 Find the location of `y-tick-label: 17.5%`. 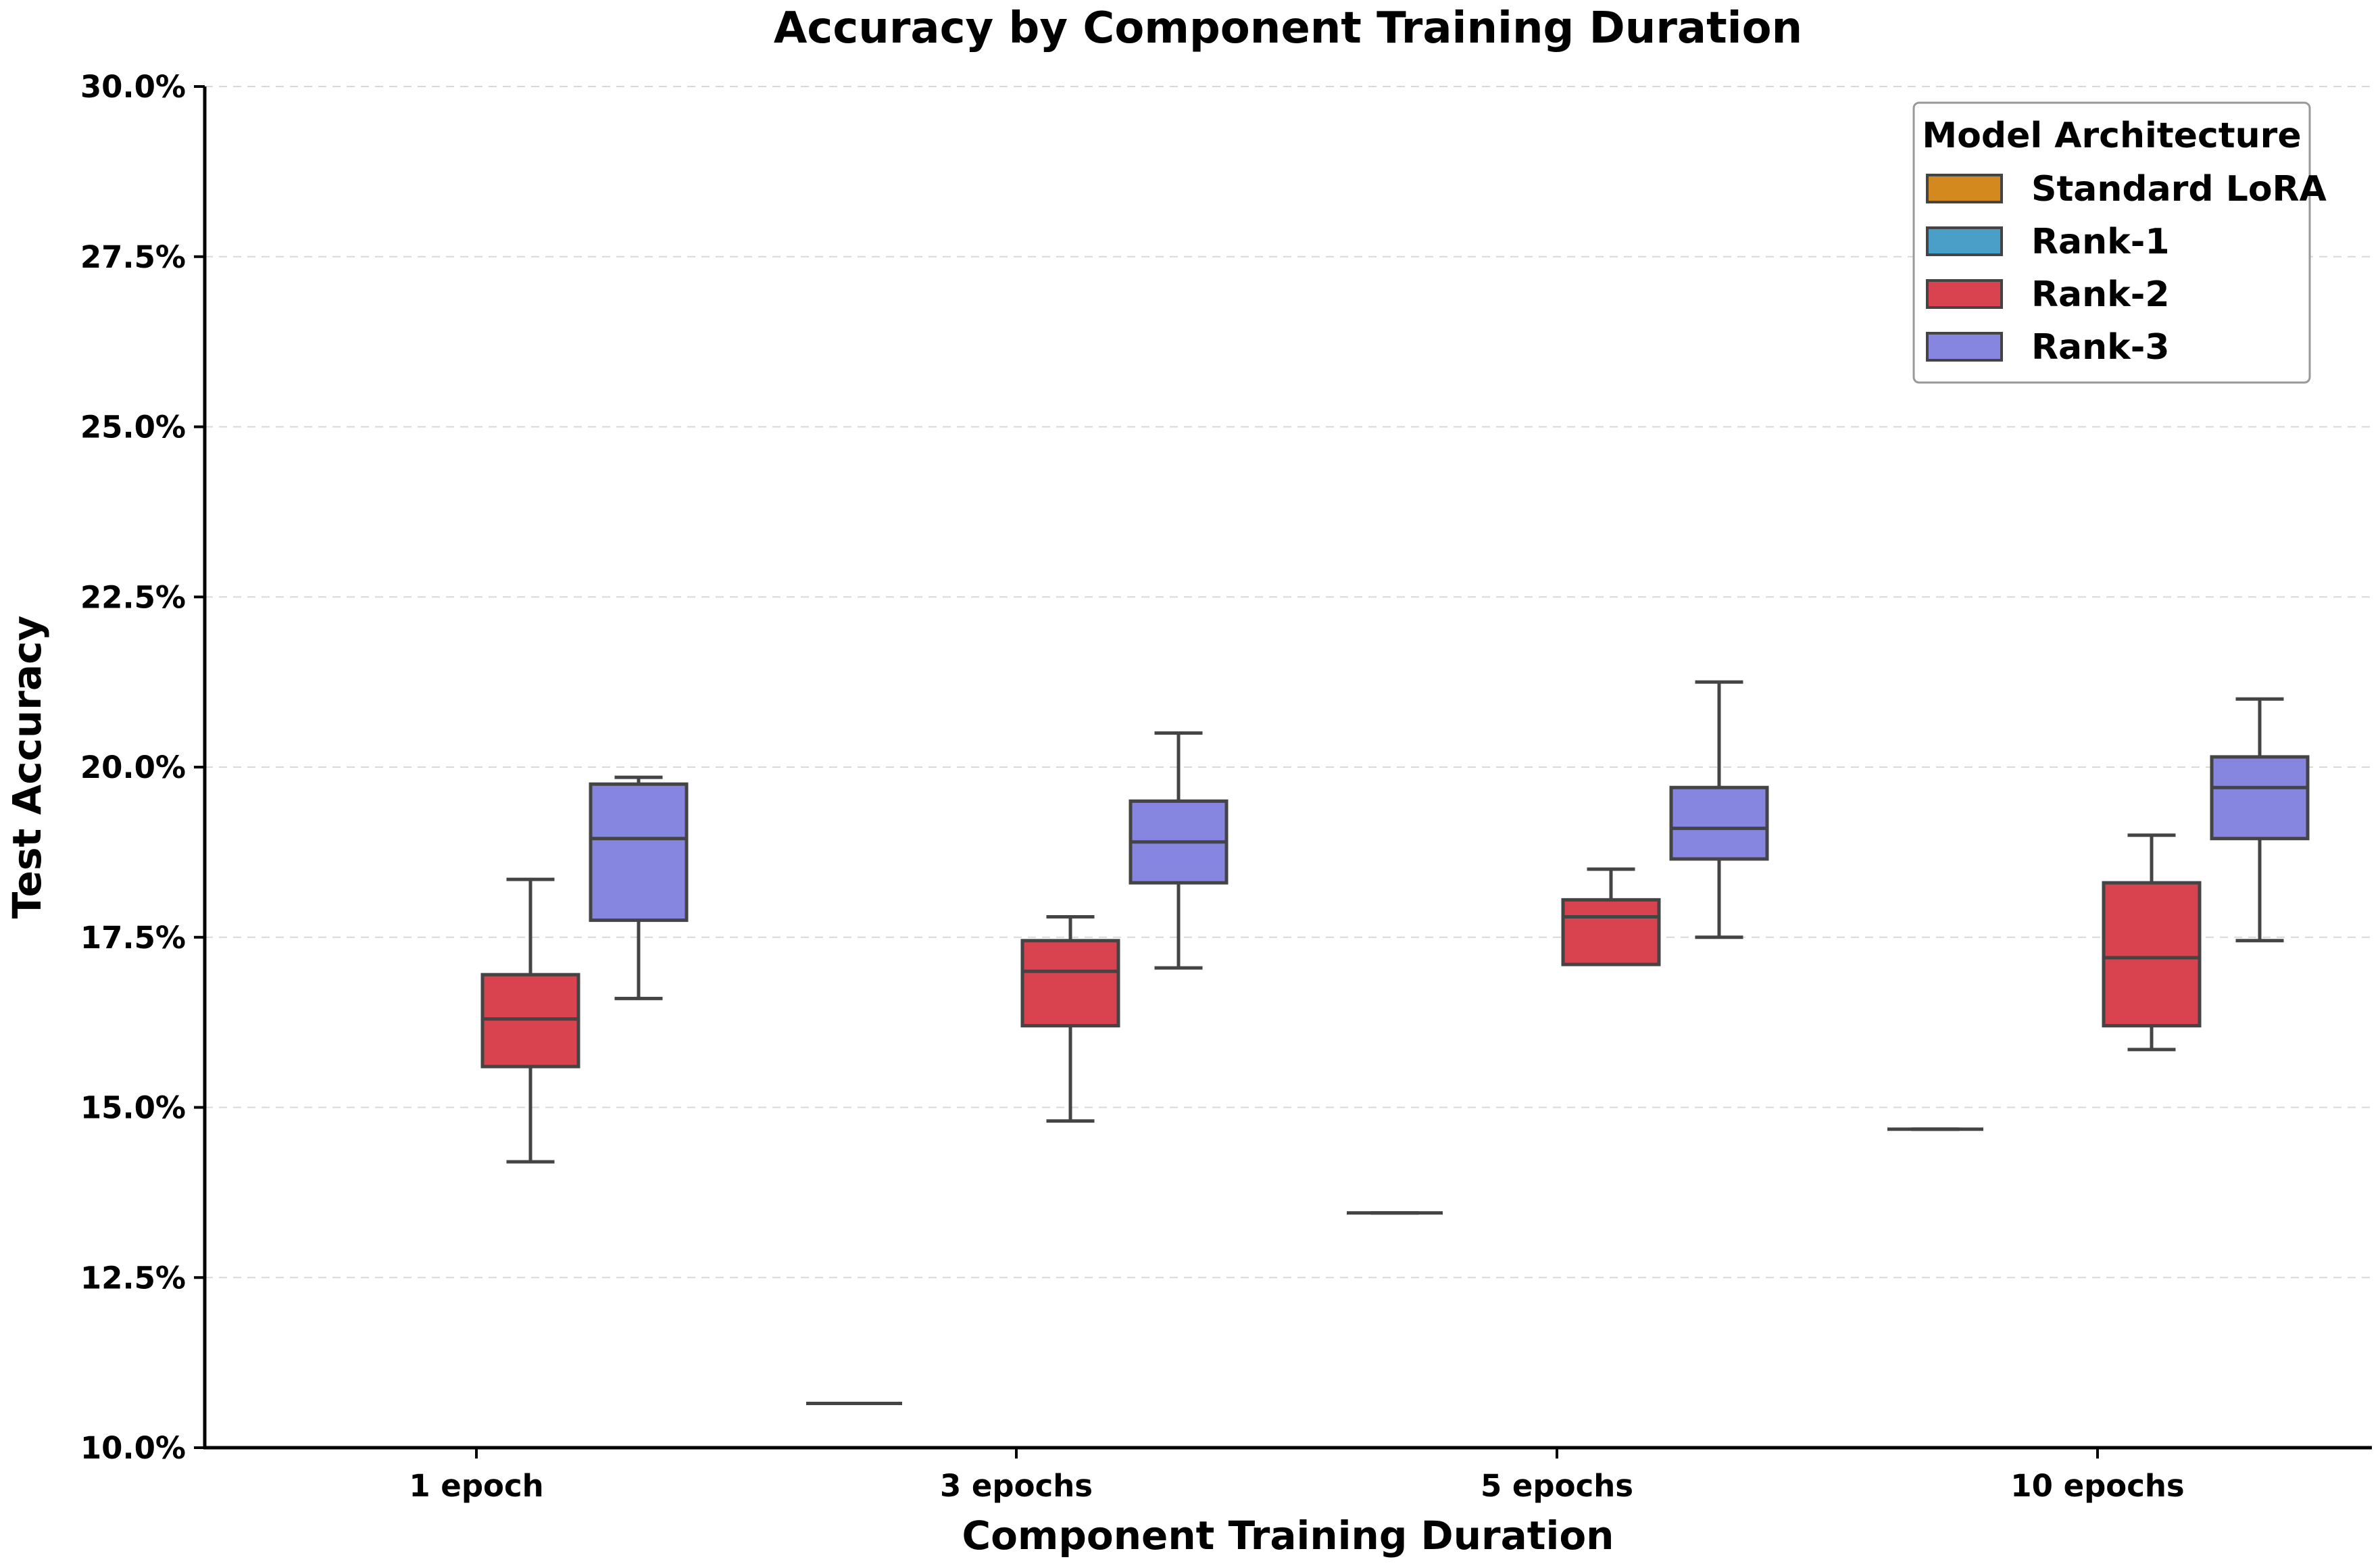

y-tick-label: 17.5% is located at coordinates (133, 938).